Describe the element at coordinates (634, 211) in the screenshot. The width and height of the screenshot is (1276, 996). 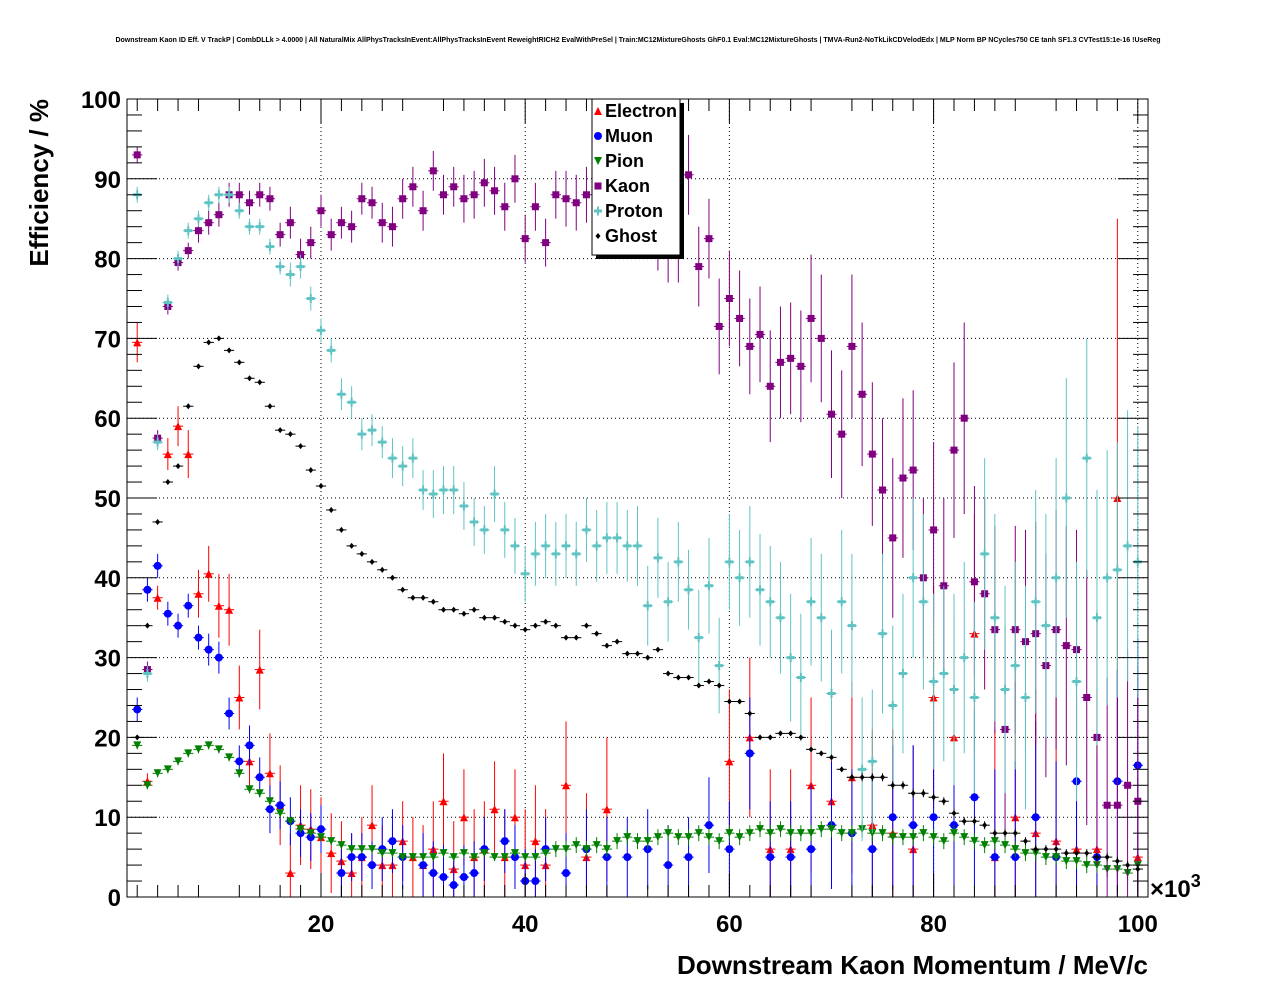
I see `legend-label-proton: Proton` at that location.